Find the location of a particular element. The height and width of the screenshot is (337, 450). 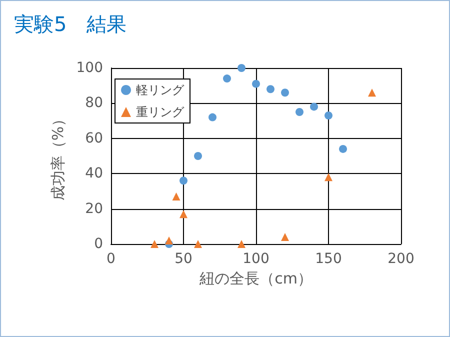

y-tick-label: 60 is located at coordinates (94, 138).